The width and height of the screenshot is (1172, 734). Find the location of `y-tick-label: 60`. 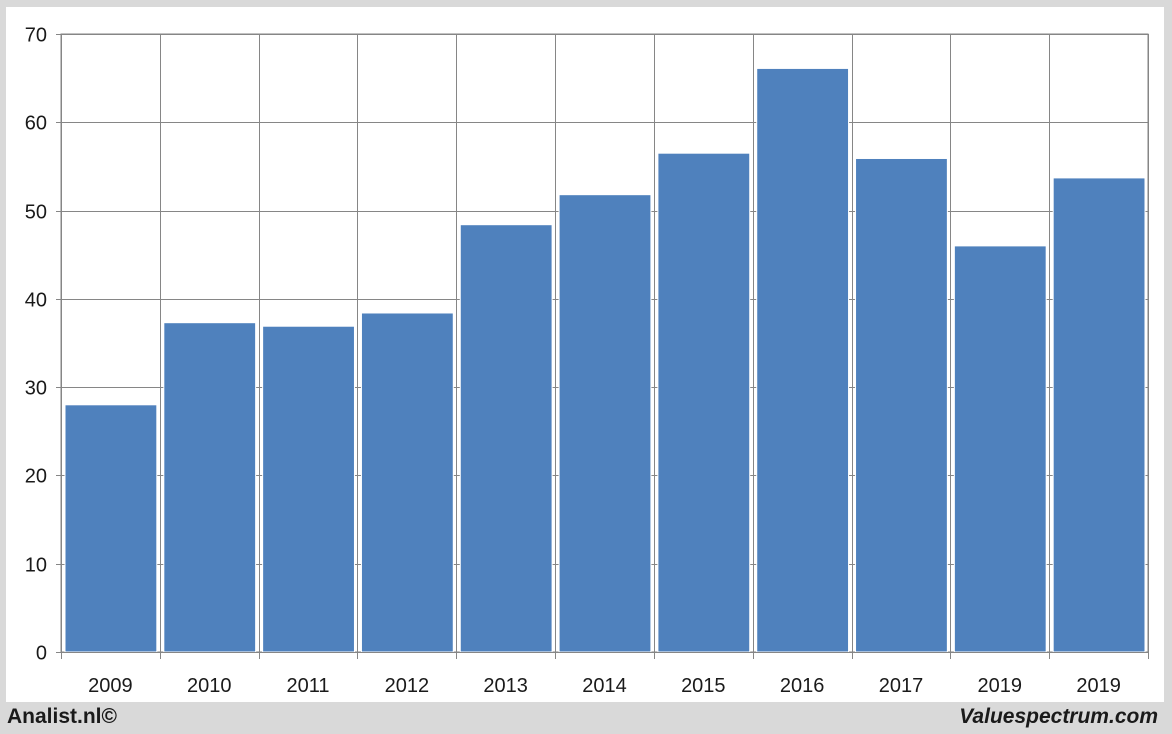

y-tick-label: 60 is located at coordinates (36, 124).